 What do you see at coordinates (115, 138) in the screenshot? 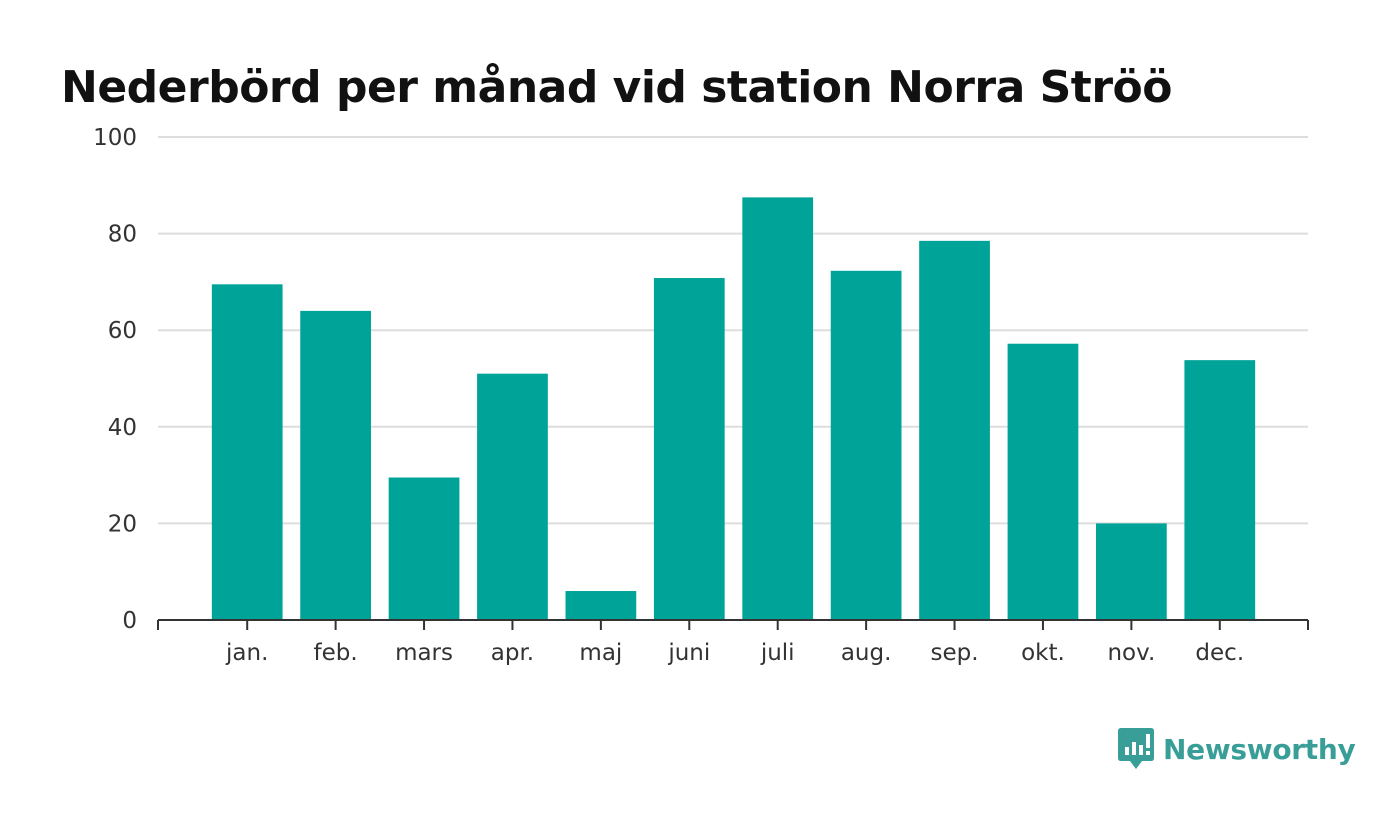
I see `y-tick-label: 100` at bounding box center [115, 138].